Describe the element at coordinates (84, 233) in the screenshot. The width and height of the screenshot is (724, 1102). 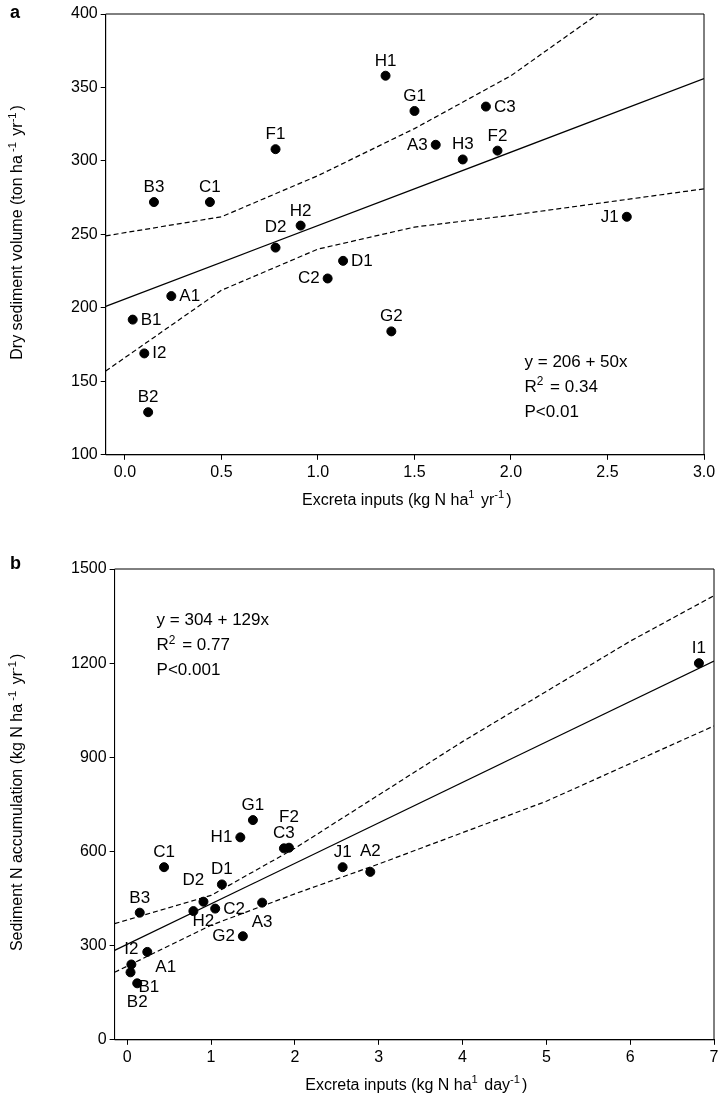
I see `y-tick-label: 250` at that location.